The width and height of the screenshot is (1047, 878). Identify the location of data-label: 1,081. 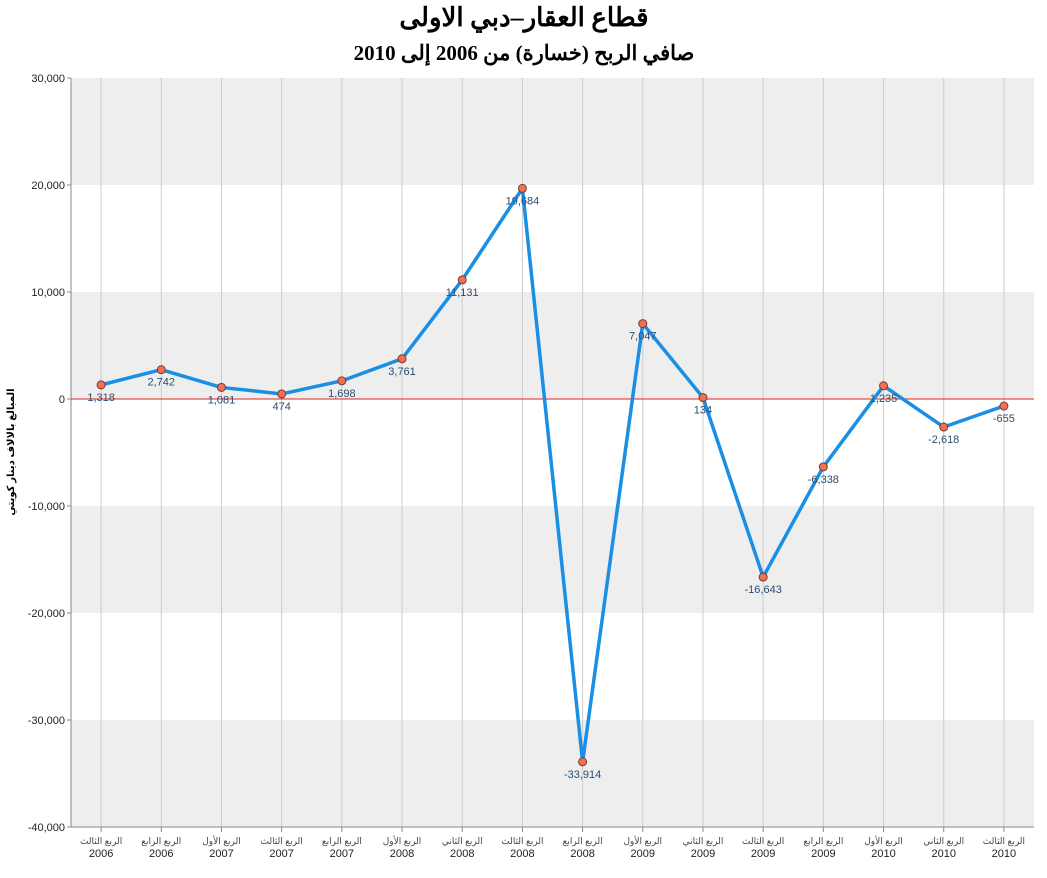
(222, 400).